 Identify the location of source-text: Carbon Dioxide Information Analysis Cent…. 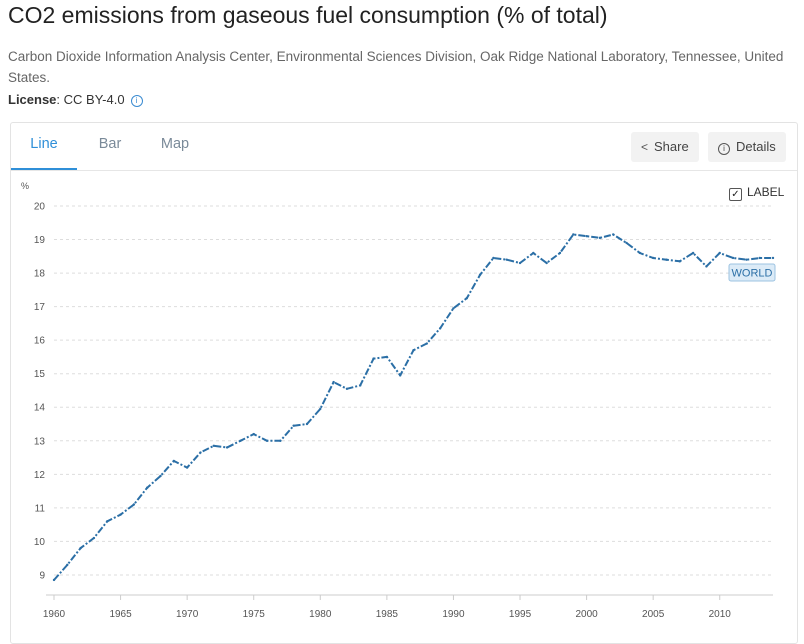
(396, 67).